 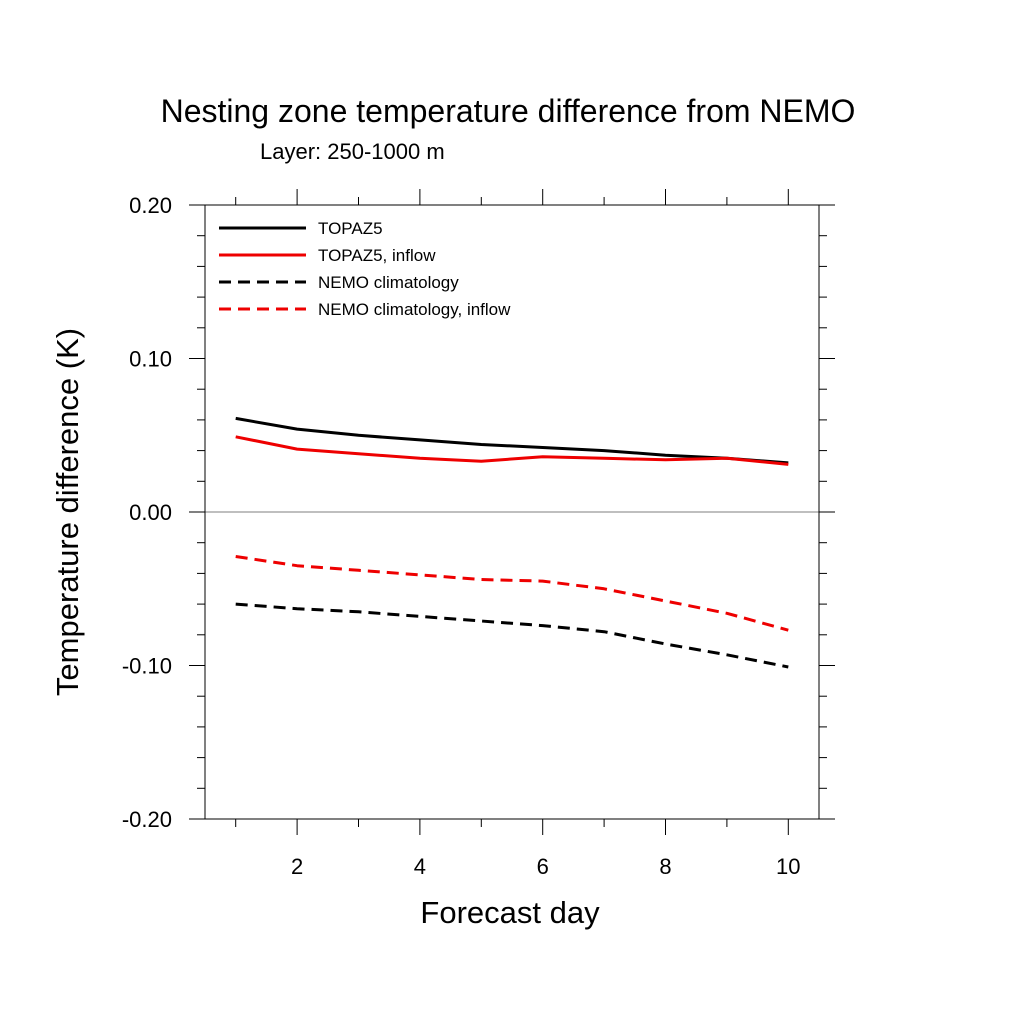 What do you see at coordinates (147, 666) in the screenshot?
I see `y-tick-label: -0.10` at bounding box center [147, 666].